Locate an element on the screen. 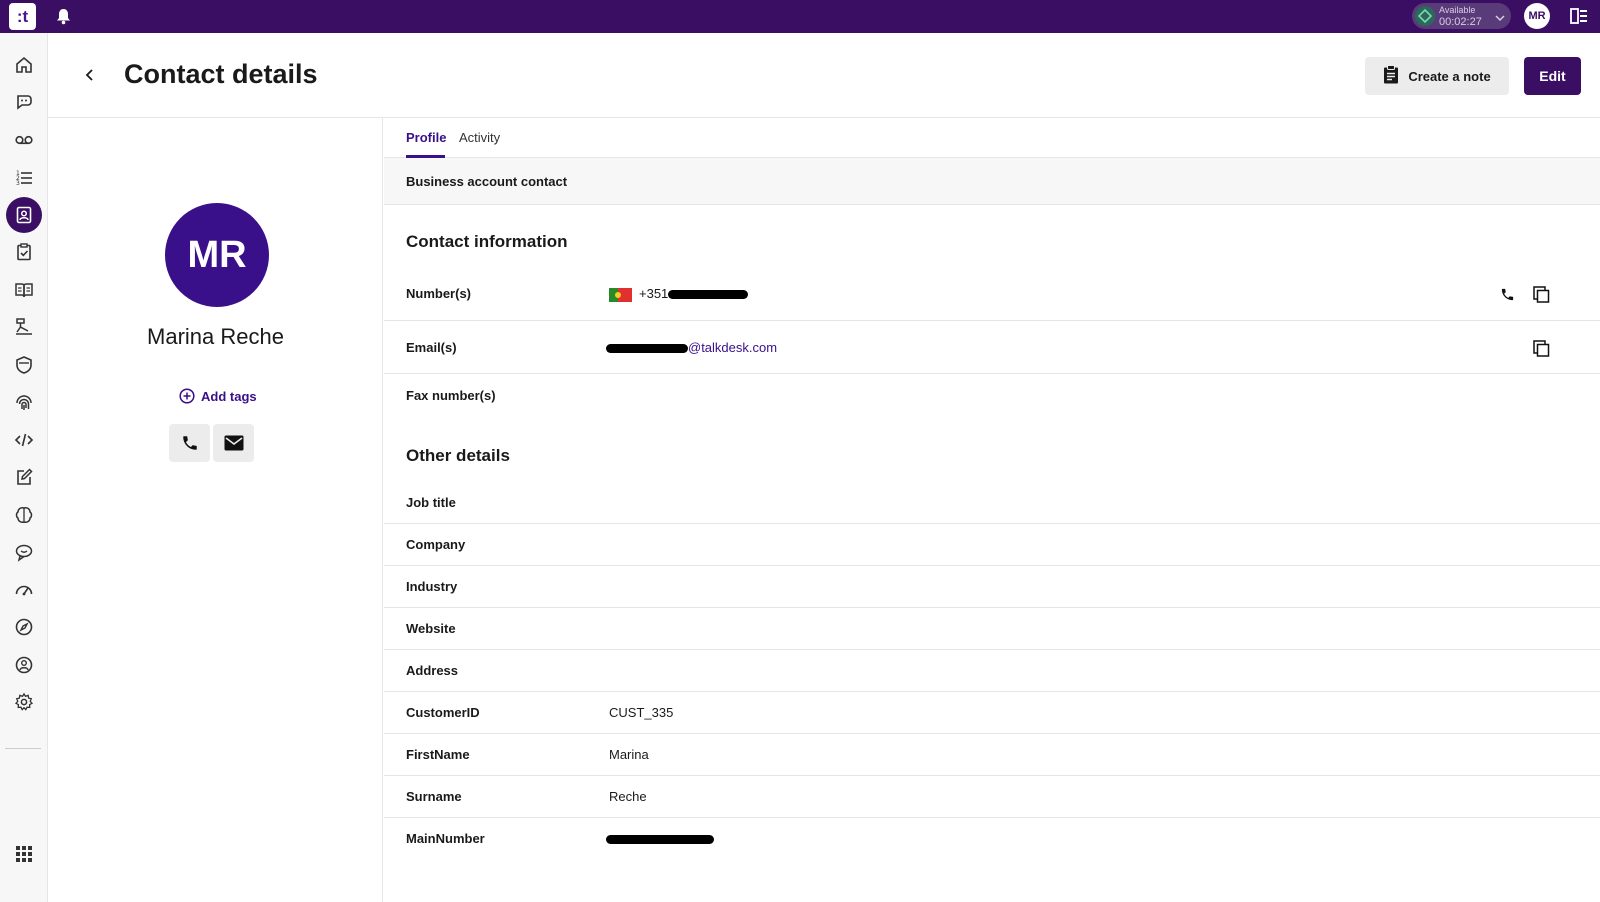 The width and height of the screenshot is (1600, 902). email-contact-button is located at coordinates (233, 443).